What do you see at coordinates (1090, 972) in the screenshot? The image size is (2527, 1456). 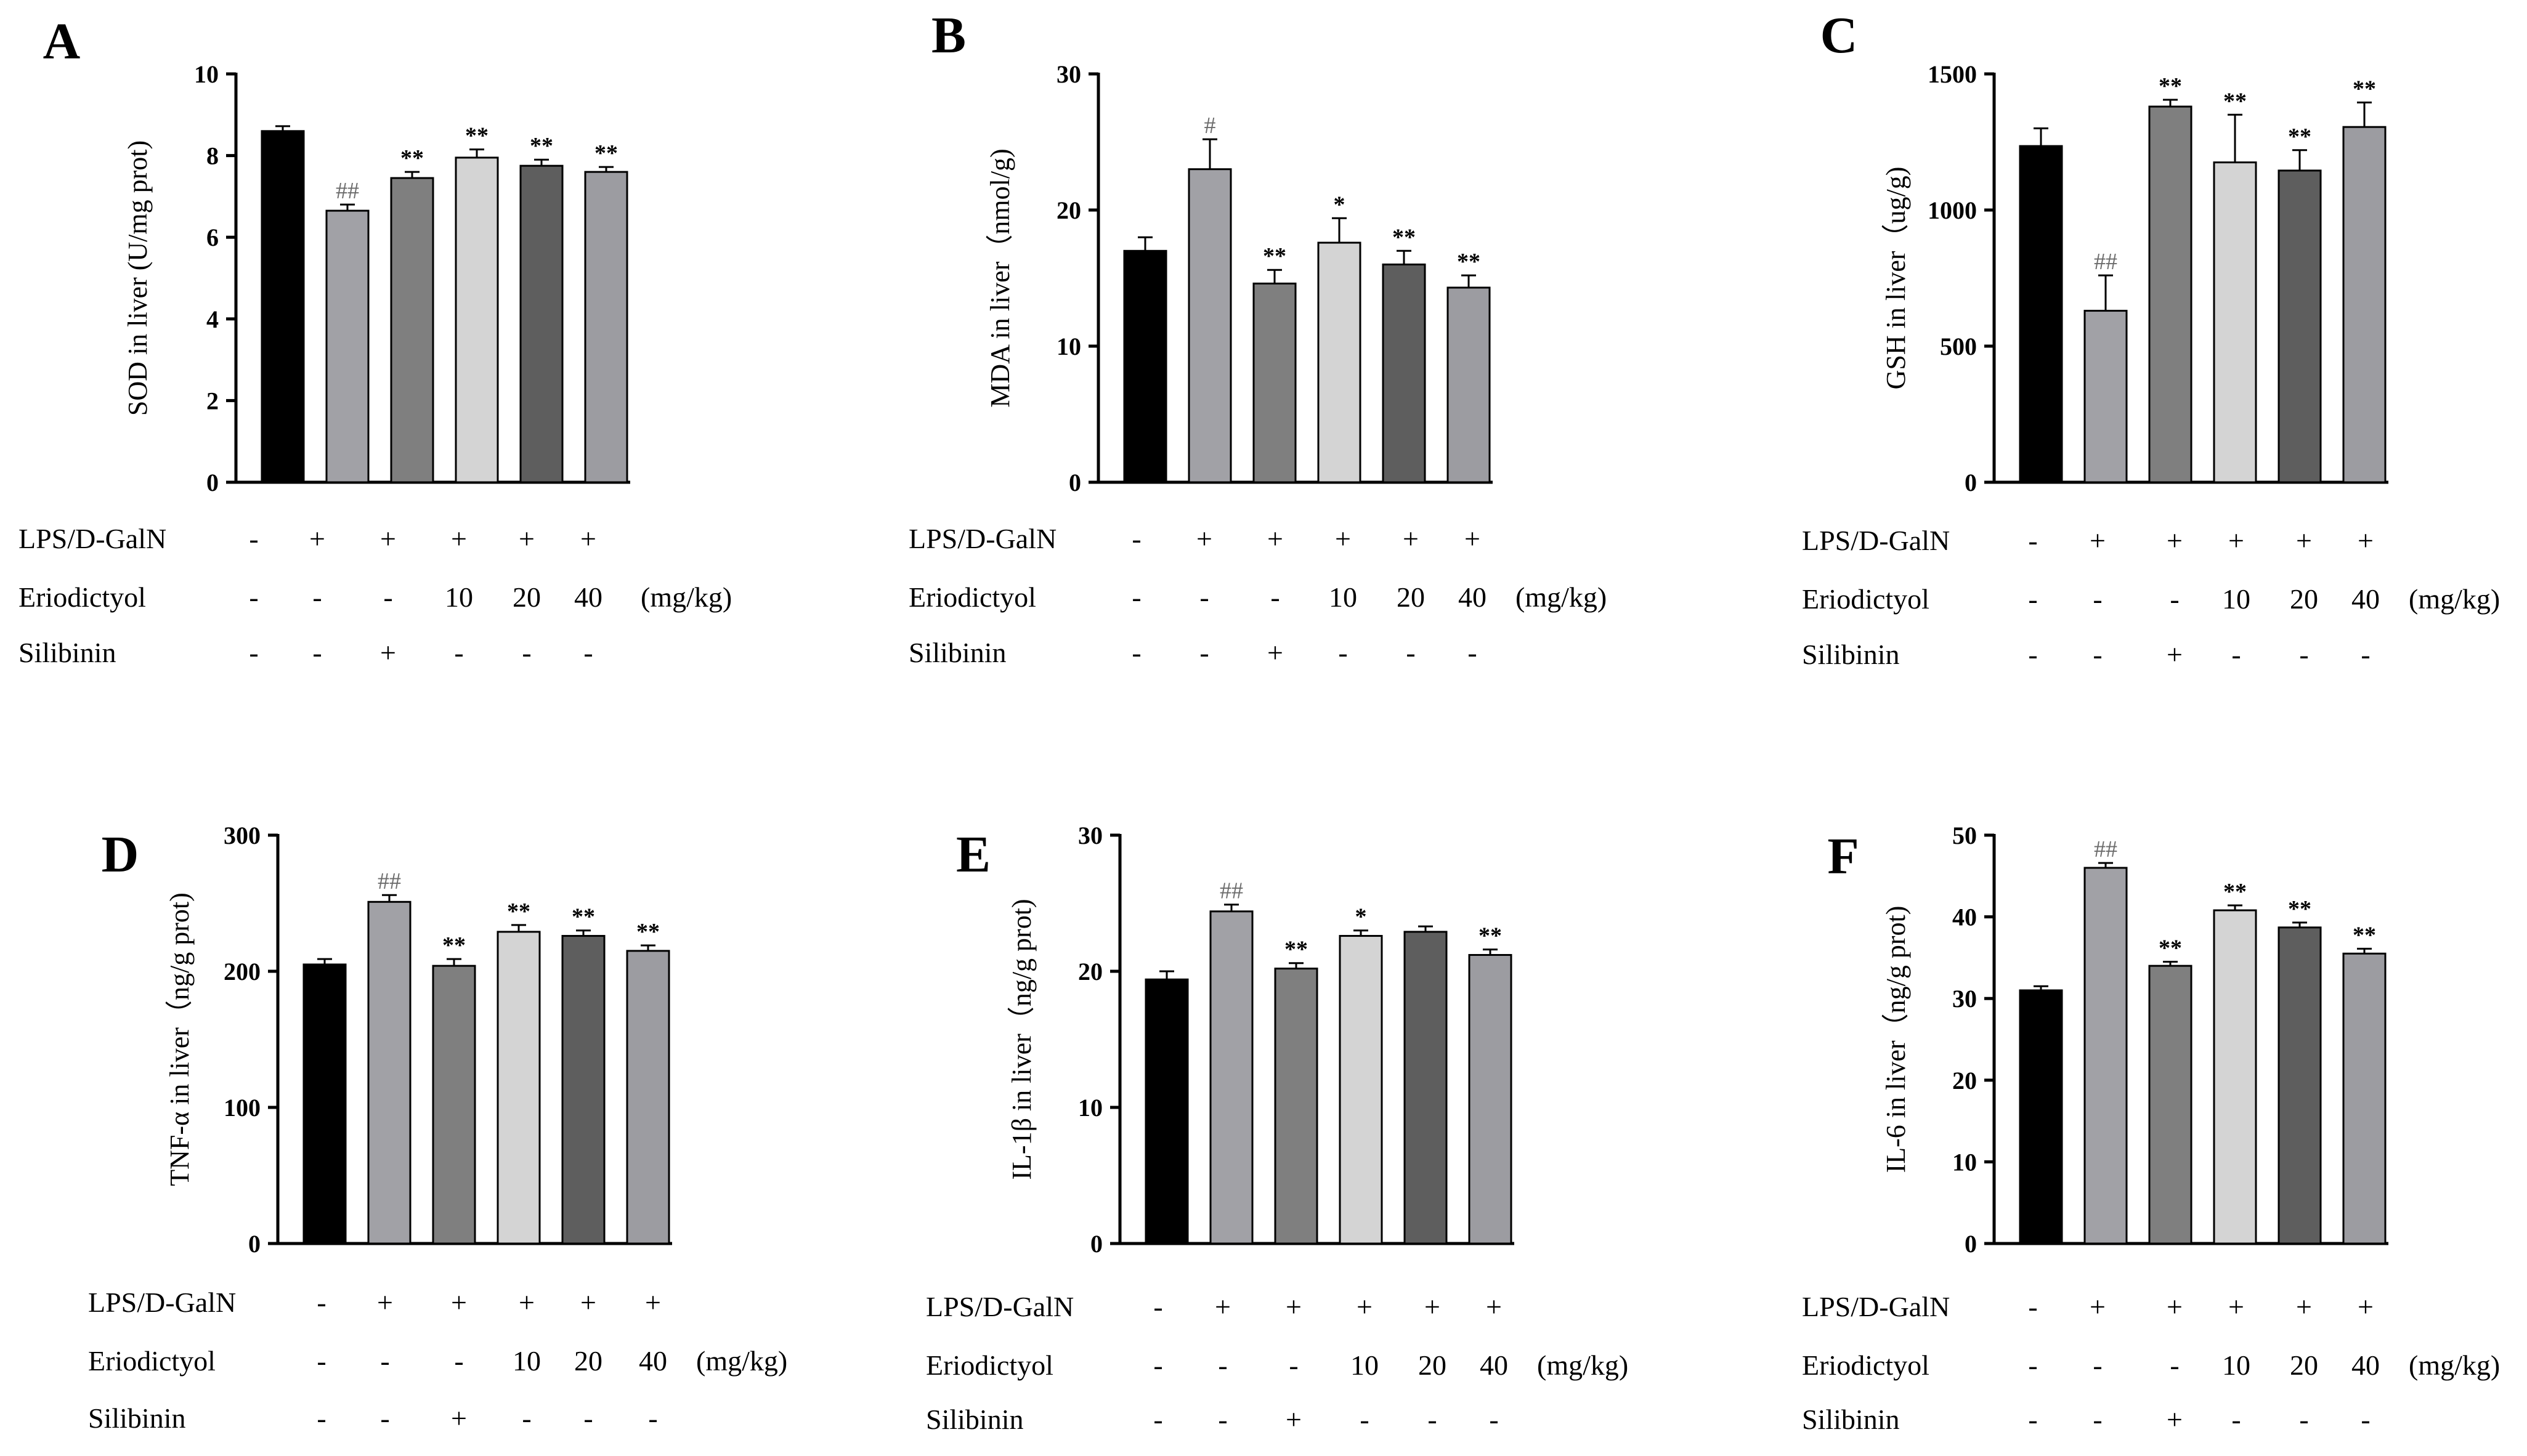 I see `y-tick-label: 20` at bounding box center [1090, 972].